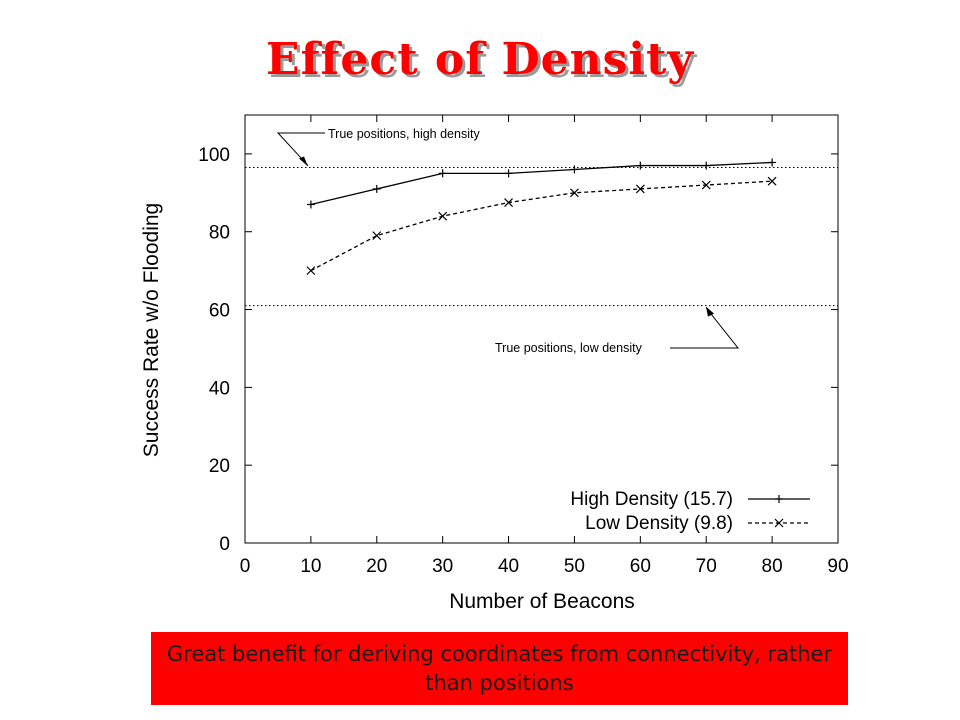 The width and height of the screenshot is (960, 720). Describe the element at coordinates (219, 388) in the screenshot. I see `y-tick-label: 40` at that location.